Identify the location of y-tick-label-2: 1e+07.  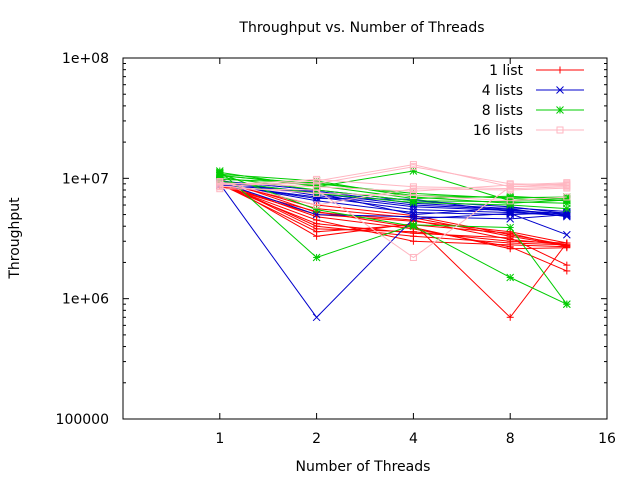
(85, 179).